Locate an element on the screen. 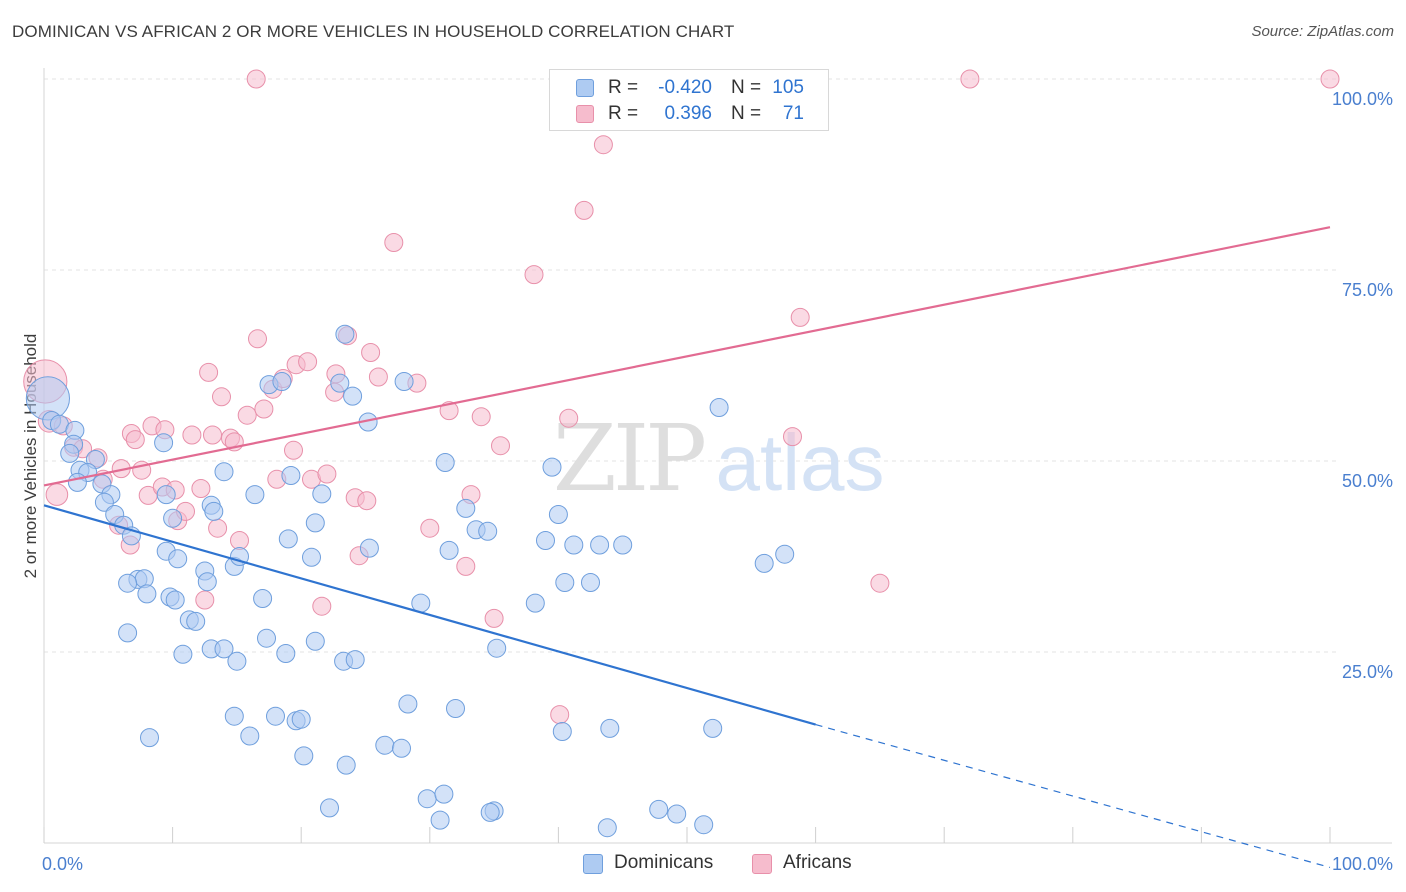 This screenshot has height=892, width=1406. chart-source: Source: ZipAtlas.com is located at coordinates (1322, 31).